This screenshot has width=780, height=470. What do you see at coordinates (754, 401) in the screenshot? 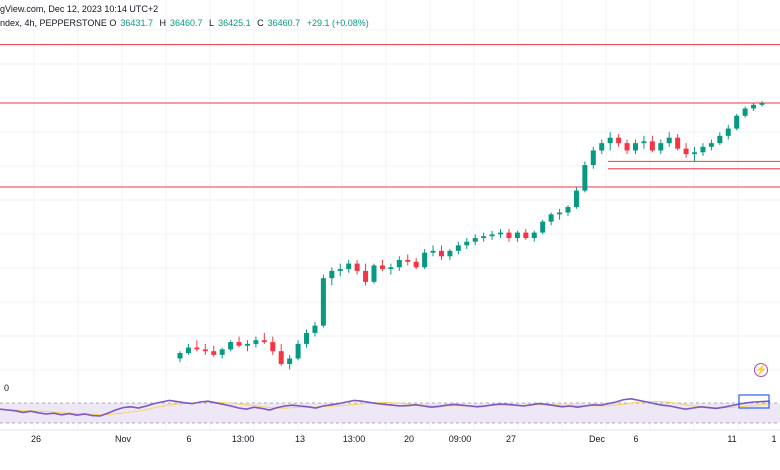
I see `rsi-highlight-box` at bounding box center [754, 401].